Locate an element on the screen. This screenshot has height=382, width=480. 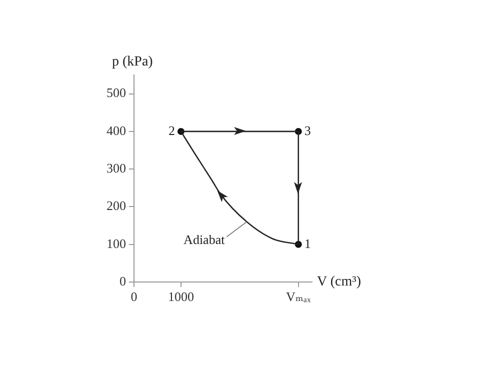
y-tick-label: 300 is located at coordinates (116, 168).